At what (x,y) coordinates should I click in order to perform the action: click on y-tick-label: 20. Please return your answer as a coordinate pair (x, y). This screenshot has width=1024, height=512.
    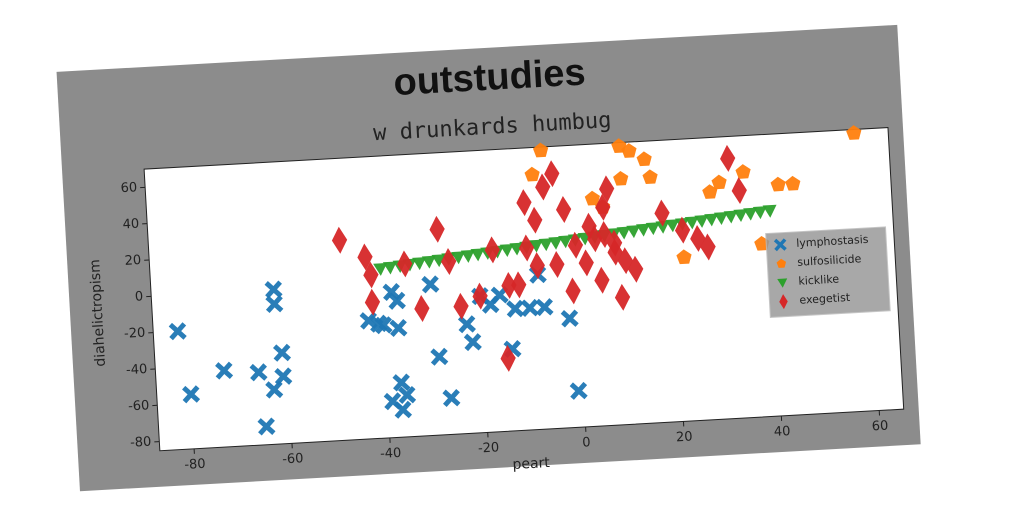
    Looking at the image, I should click on (132, 261).